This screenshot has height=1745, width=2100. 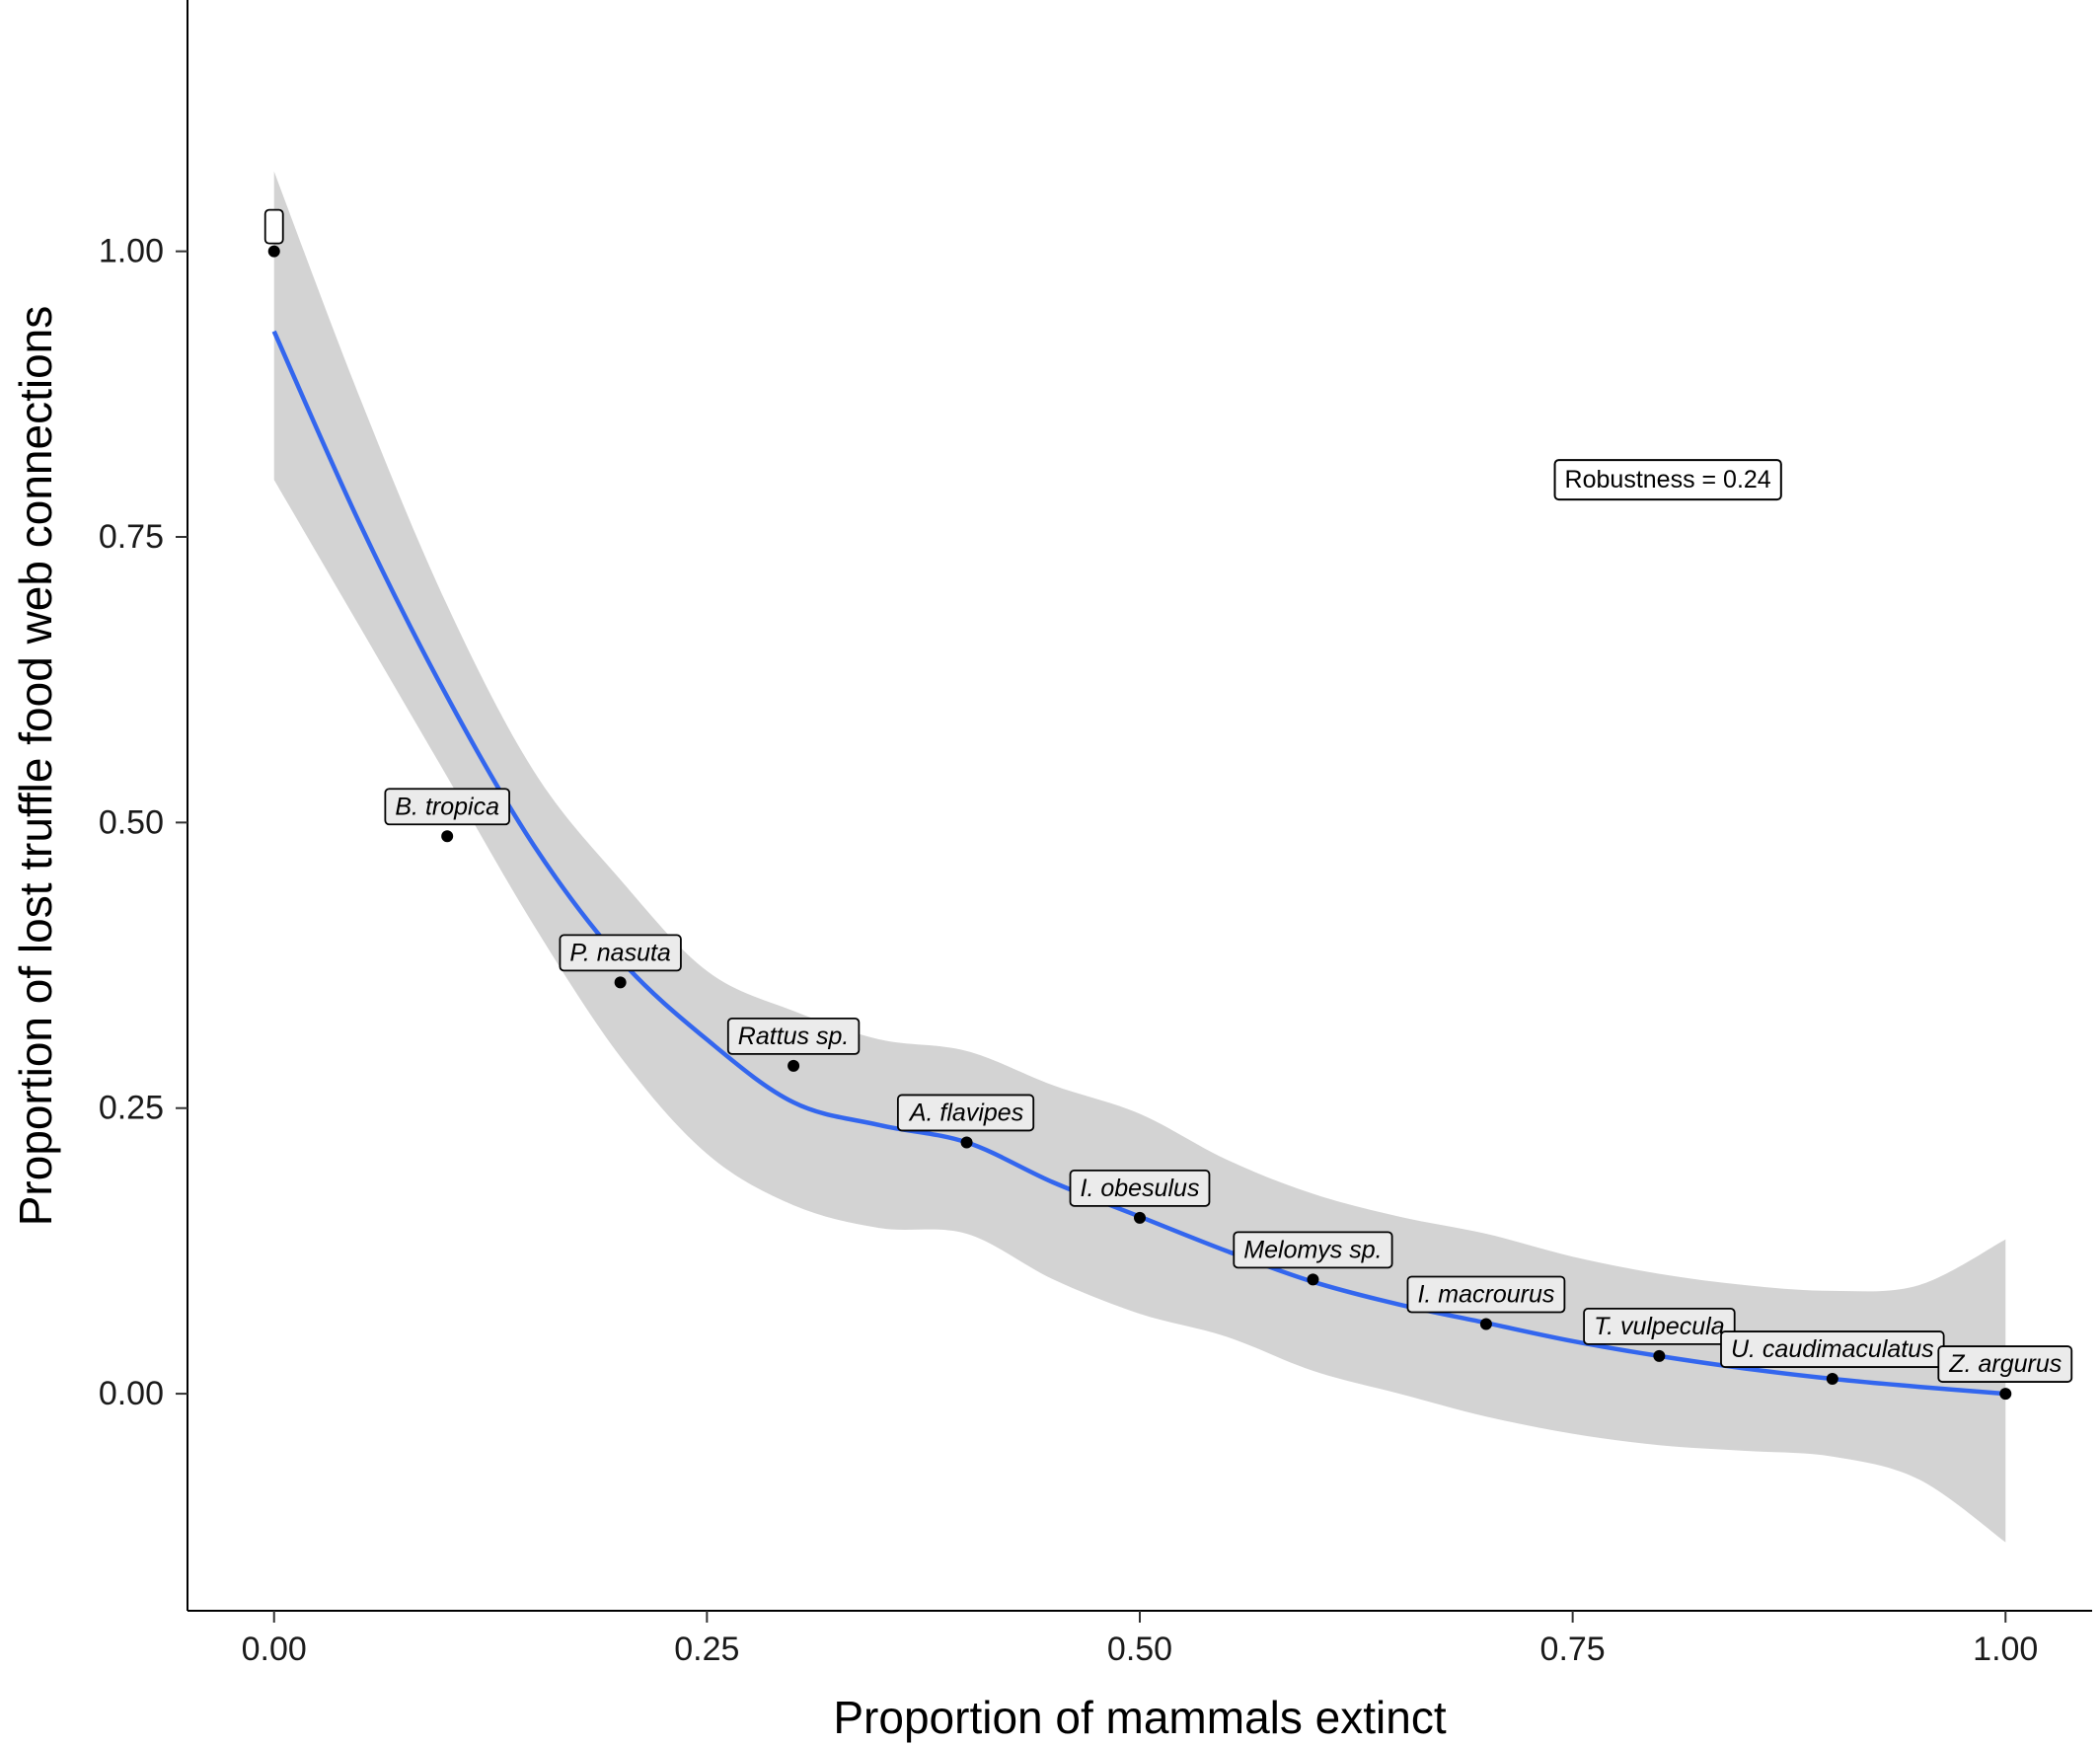 I want to click on point-label-text: P. nasuta, so click(x=620, y=952).